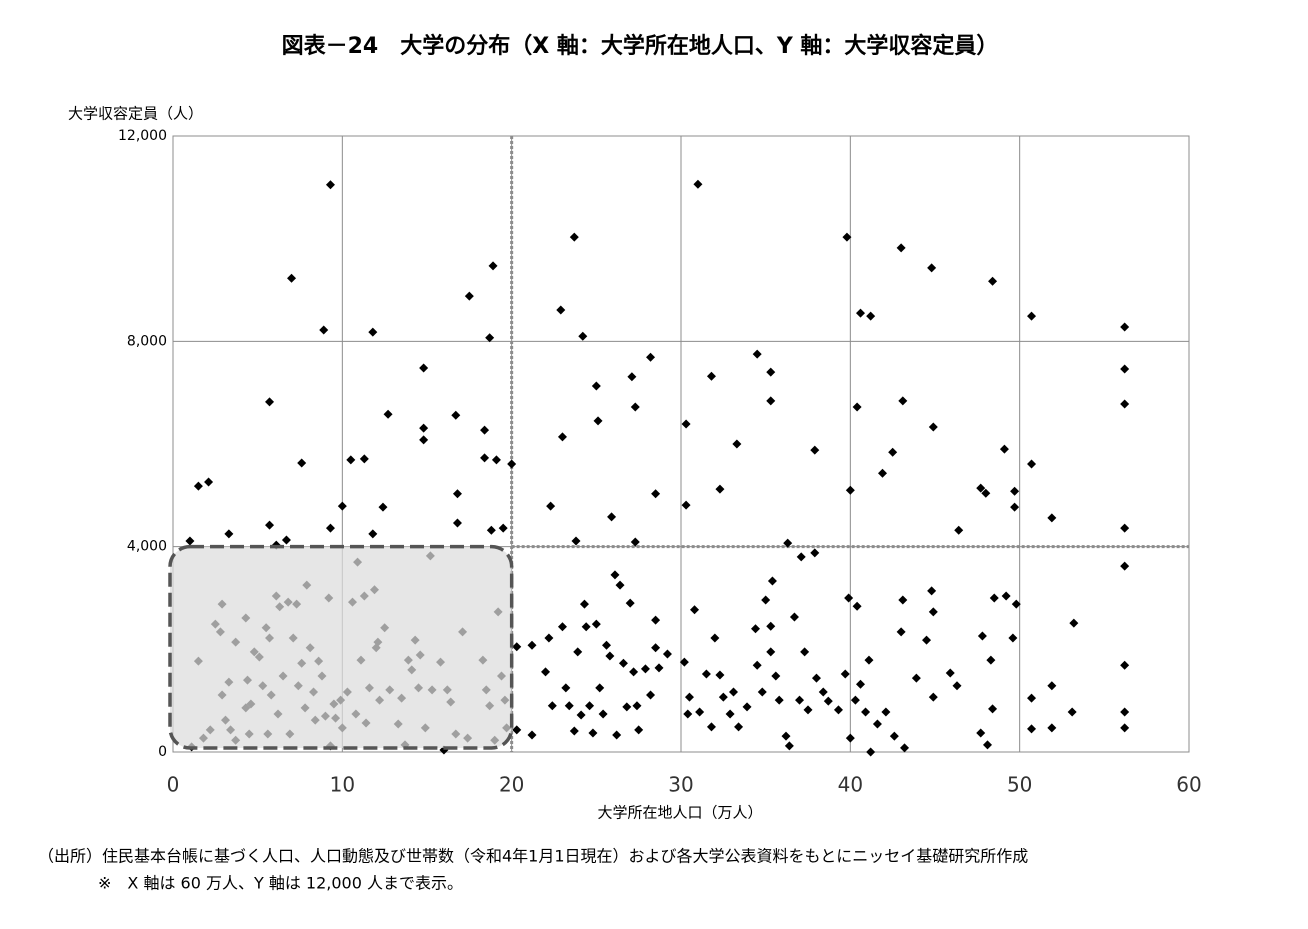  What do you see at coordinates (511, 785) in the screenshot?
I see `x-tick-label: 20` at bounding box center [511, 785].